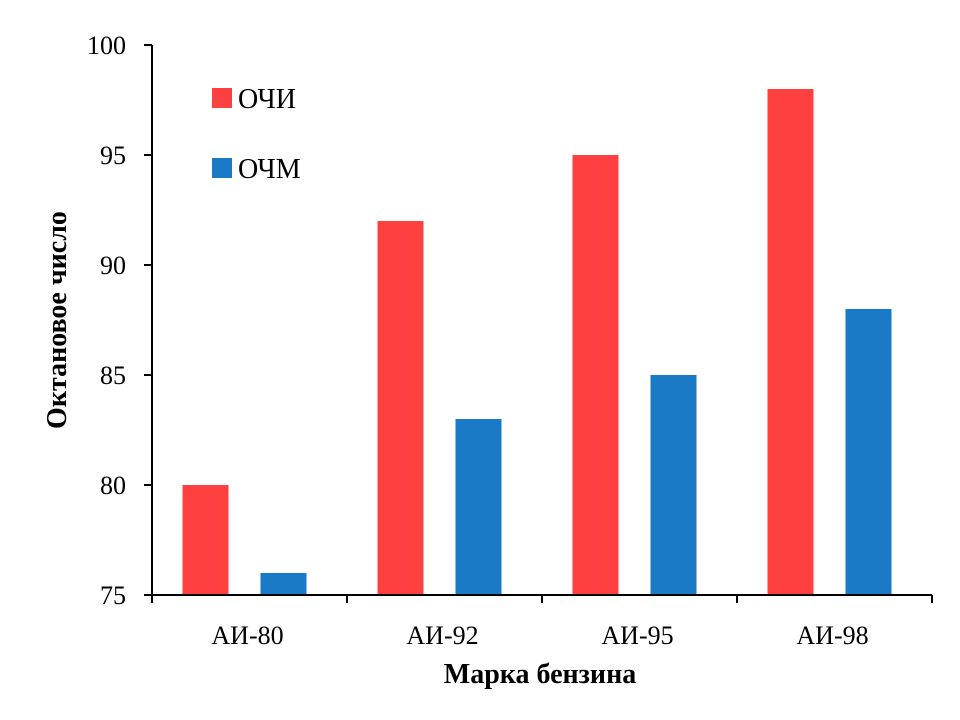  What do you see at coordinates (113, 485) in the screenshot?
I see `y-tick-label: 80` at bounding box center [113, 485].